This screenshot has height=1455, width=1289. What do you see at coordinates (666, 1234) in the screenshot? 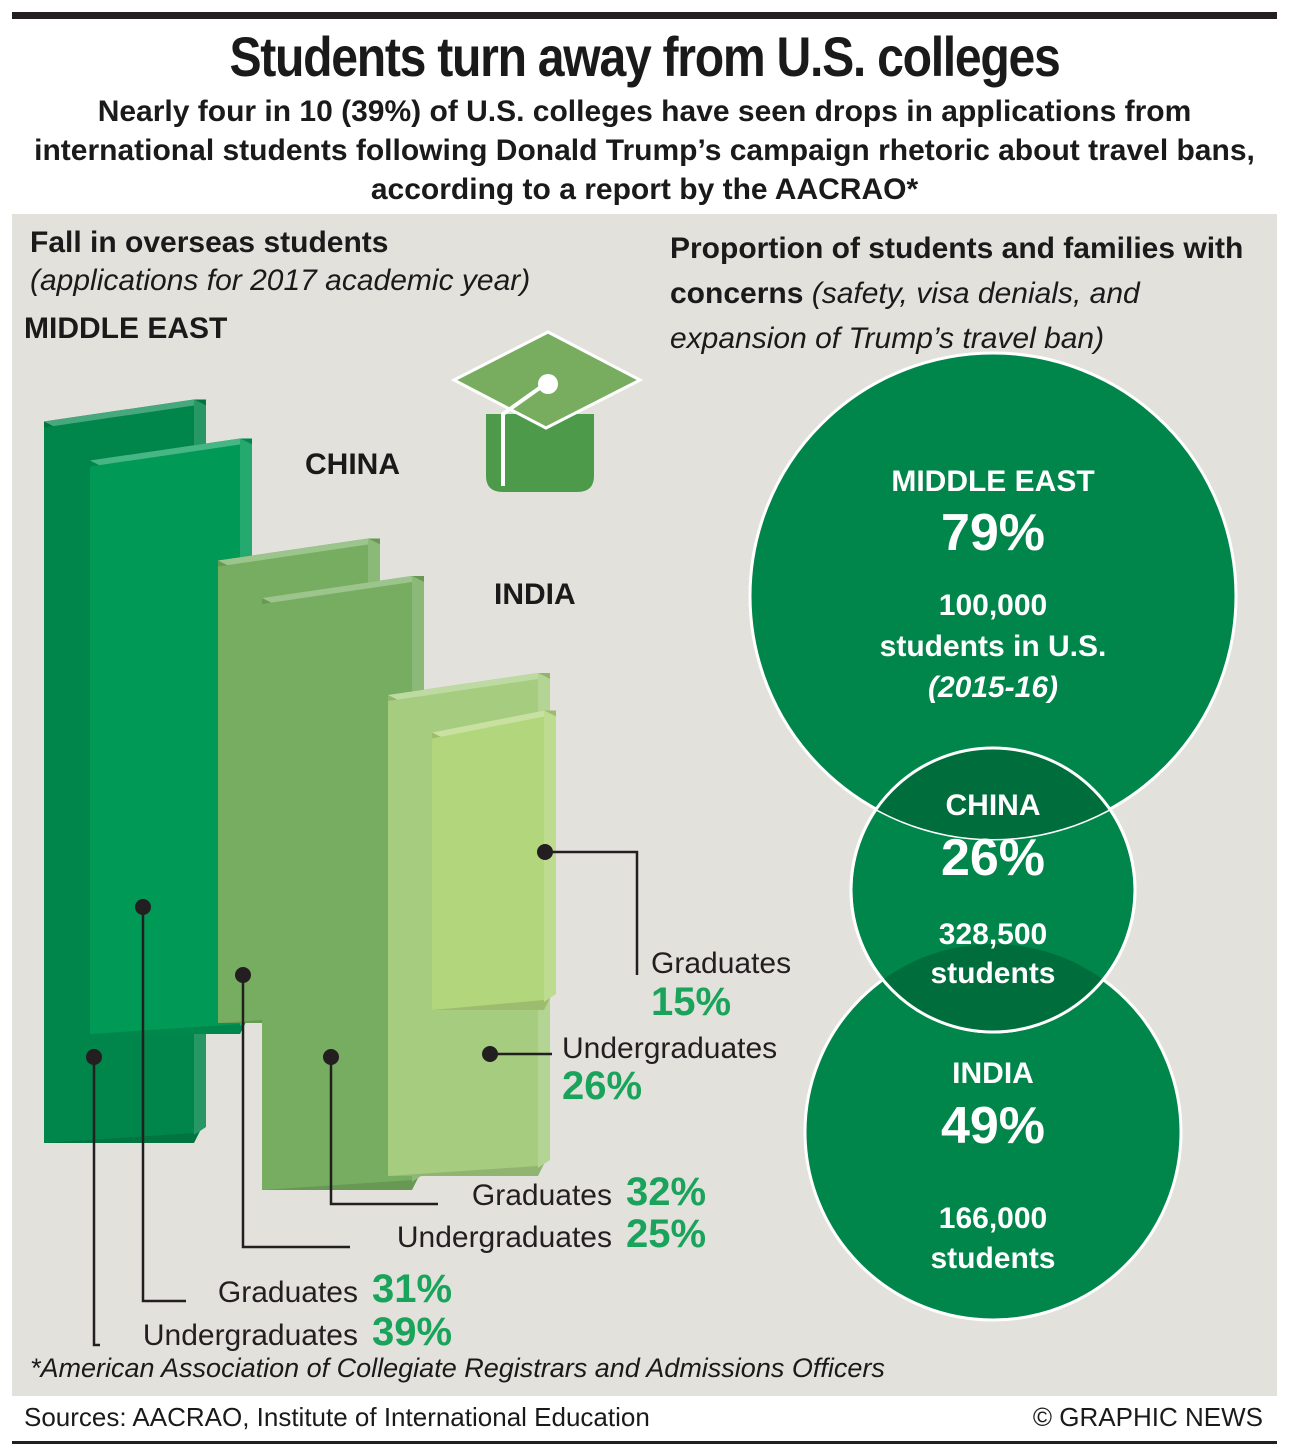
I see `value-label-cn-ug-pct: 25%` at bounding box center [666, 1234].